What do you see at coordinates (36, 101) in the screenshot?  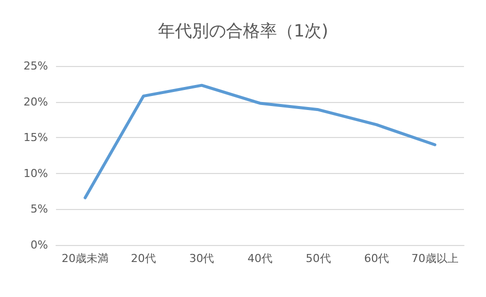 I see `y-tick-label: 20%` at bounding box center [36, 101].